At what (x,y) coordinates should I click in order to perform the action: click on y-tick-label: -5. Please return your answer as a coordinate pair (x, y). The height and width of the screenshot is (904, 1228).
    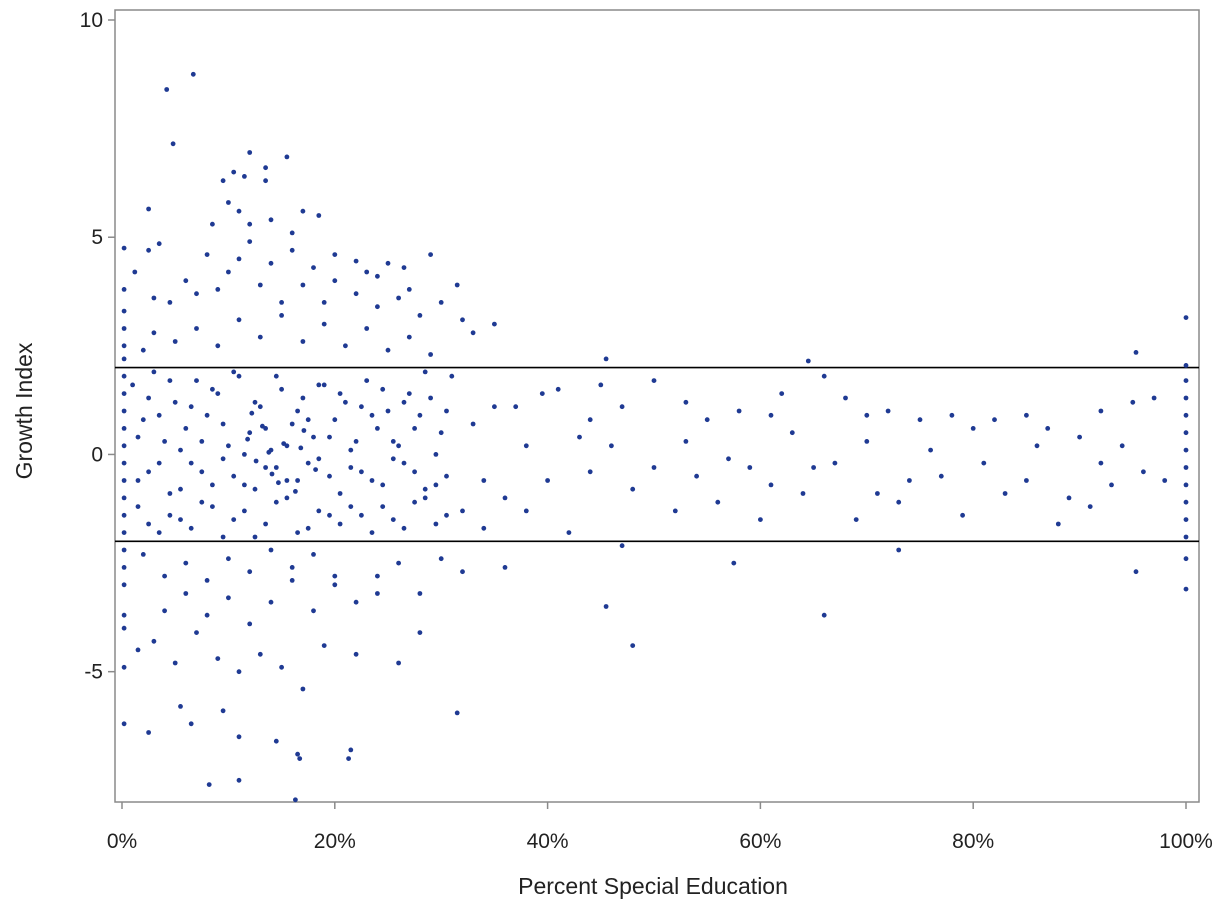
    Looking at the image, I should click on (93, 672).